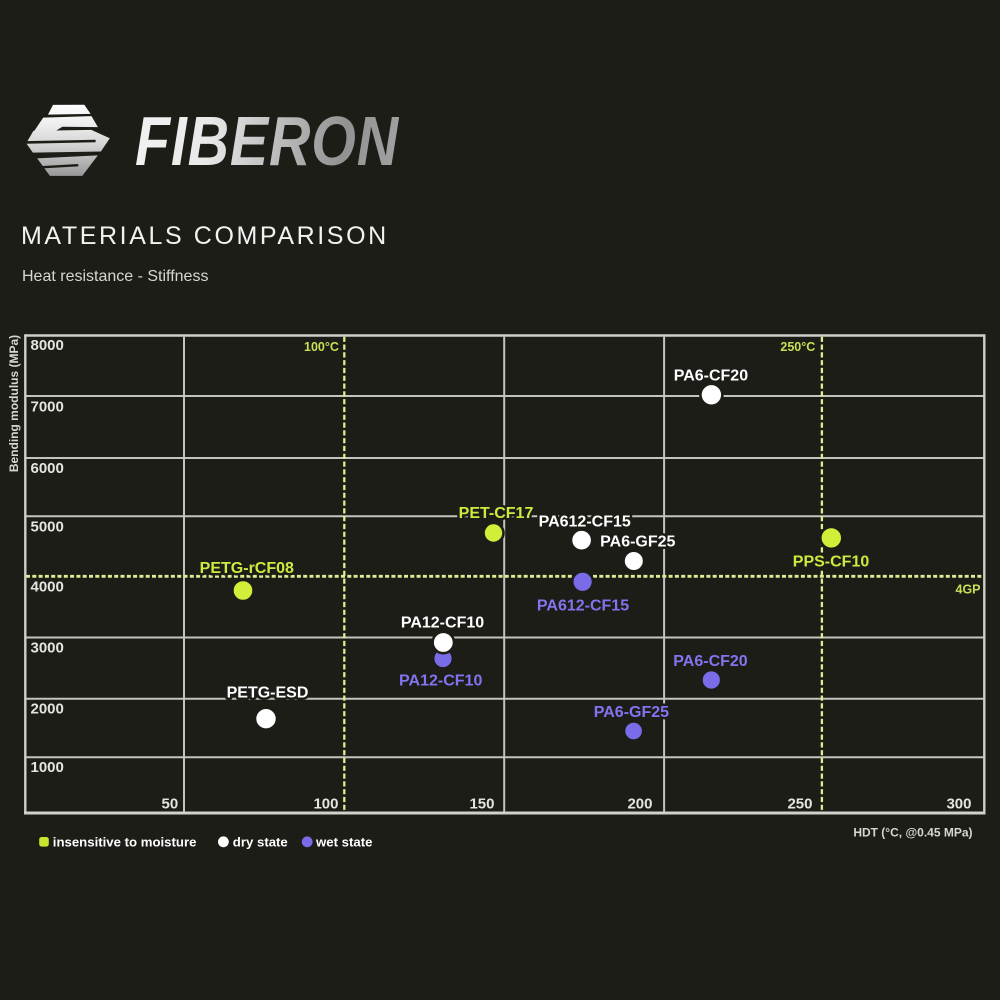 The height and width of the screenshot is (1000, 1000). What do you see at coordinates (47, 709) in the screenshot?
I see `svg-text: 2000` at bounding box center [47, 709].